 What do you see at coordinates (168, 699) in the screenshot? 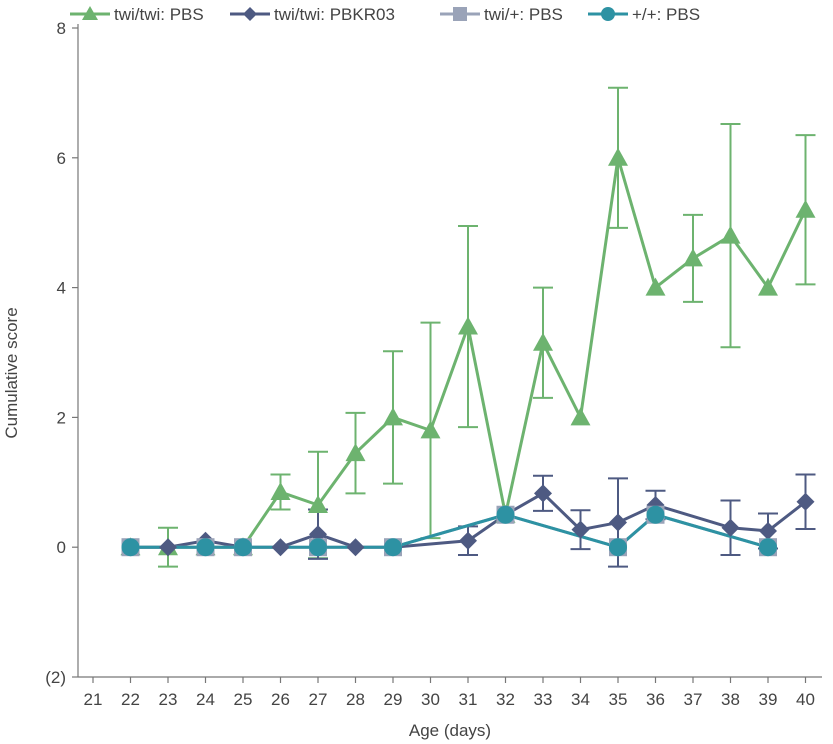
I see `x-tick-label: 23` at bounding box center [168, 699].